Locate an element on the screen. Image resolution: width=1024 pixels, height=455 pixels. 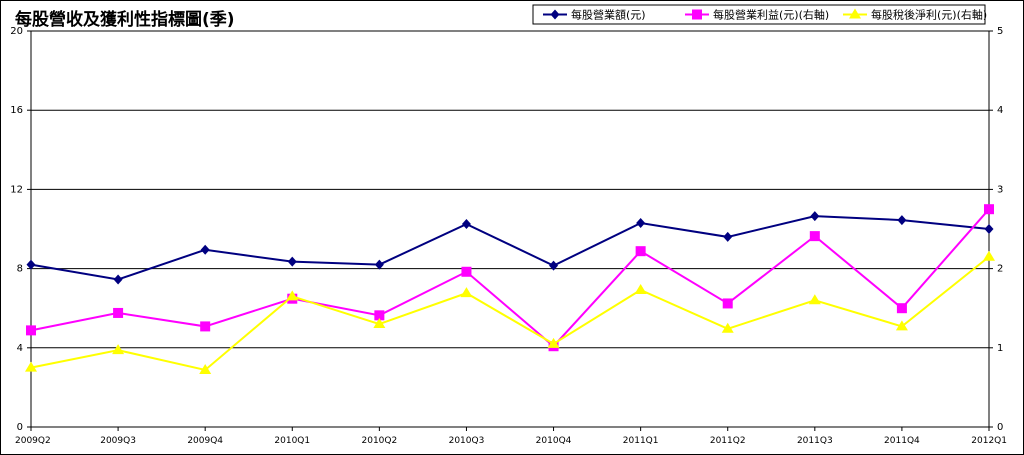
right-tick-label: 4 is located at coordinates (1000, 110).